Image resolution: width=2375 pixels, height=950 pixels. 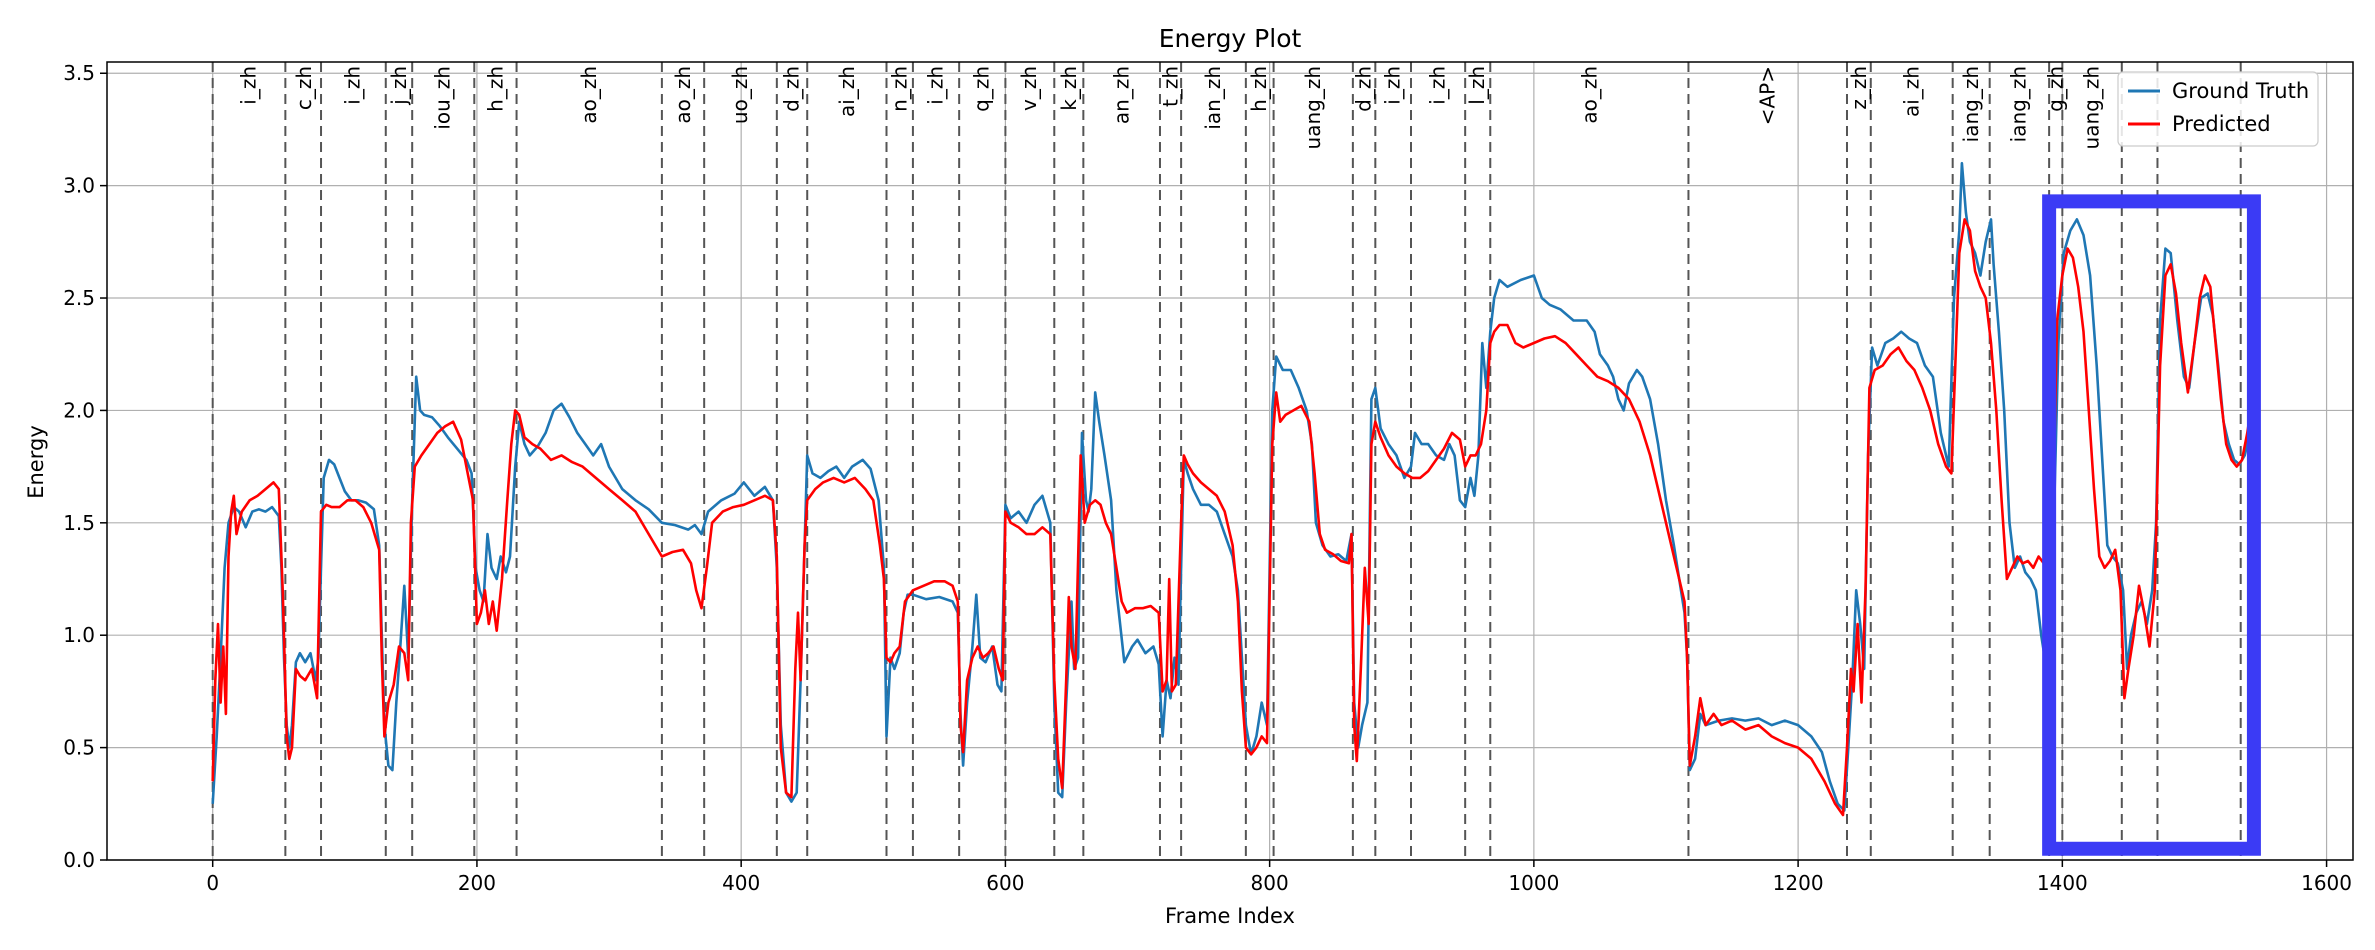 I want to click on phone-label: j_zh, so click(x=399, y=86).